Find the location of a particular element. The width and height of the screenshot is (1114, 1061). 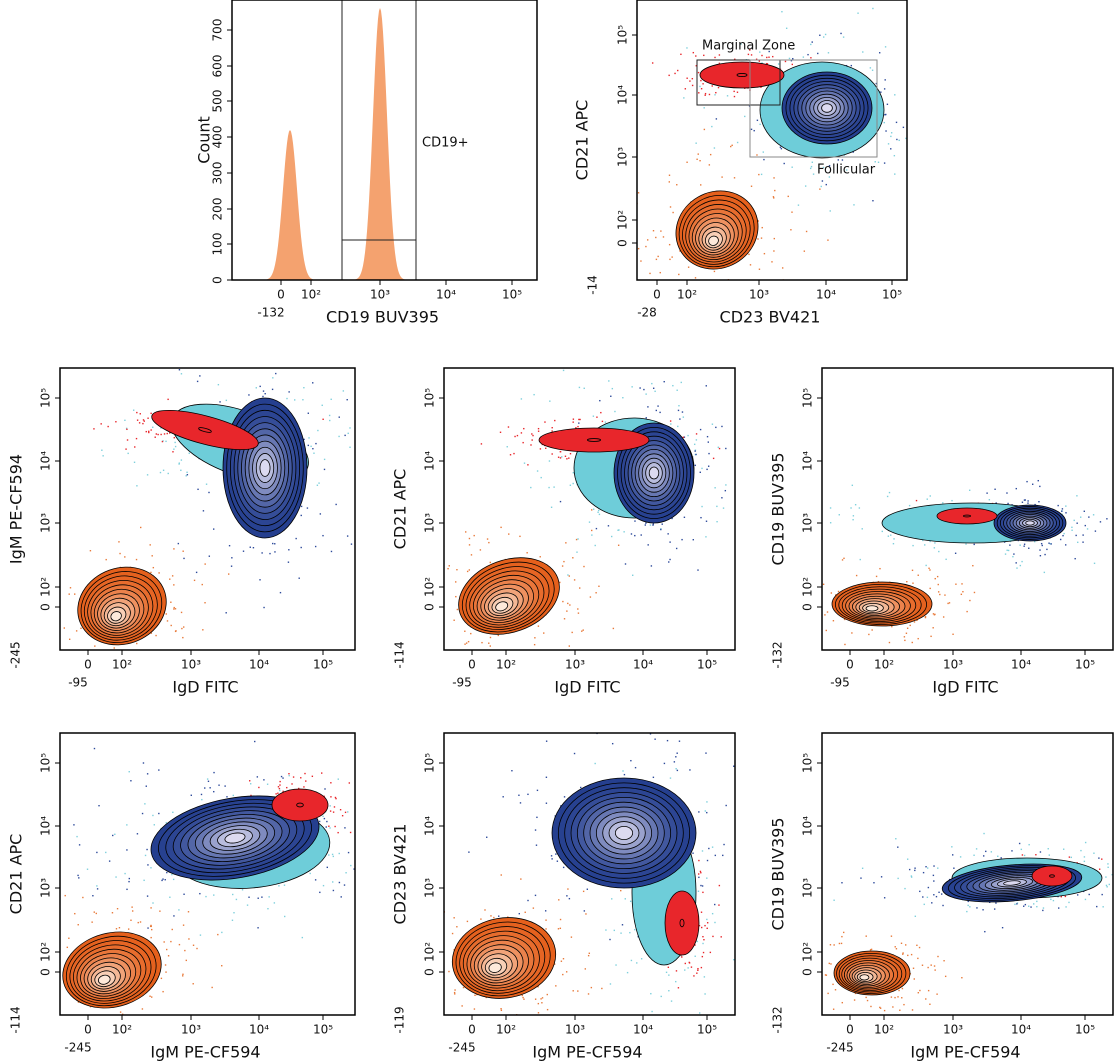

contour is located at coordinates (1052, 876).